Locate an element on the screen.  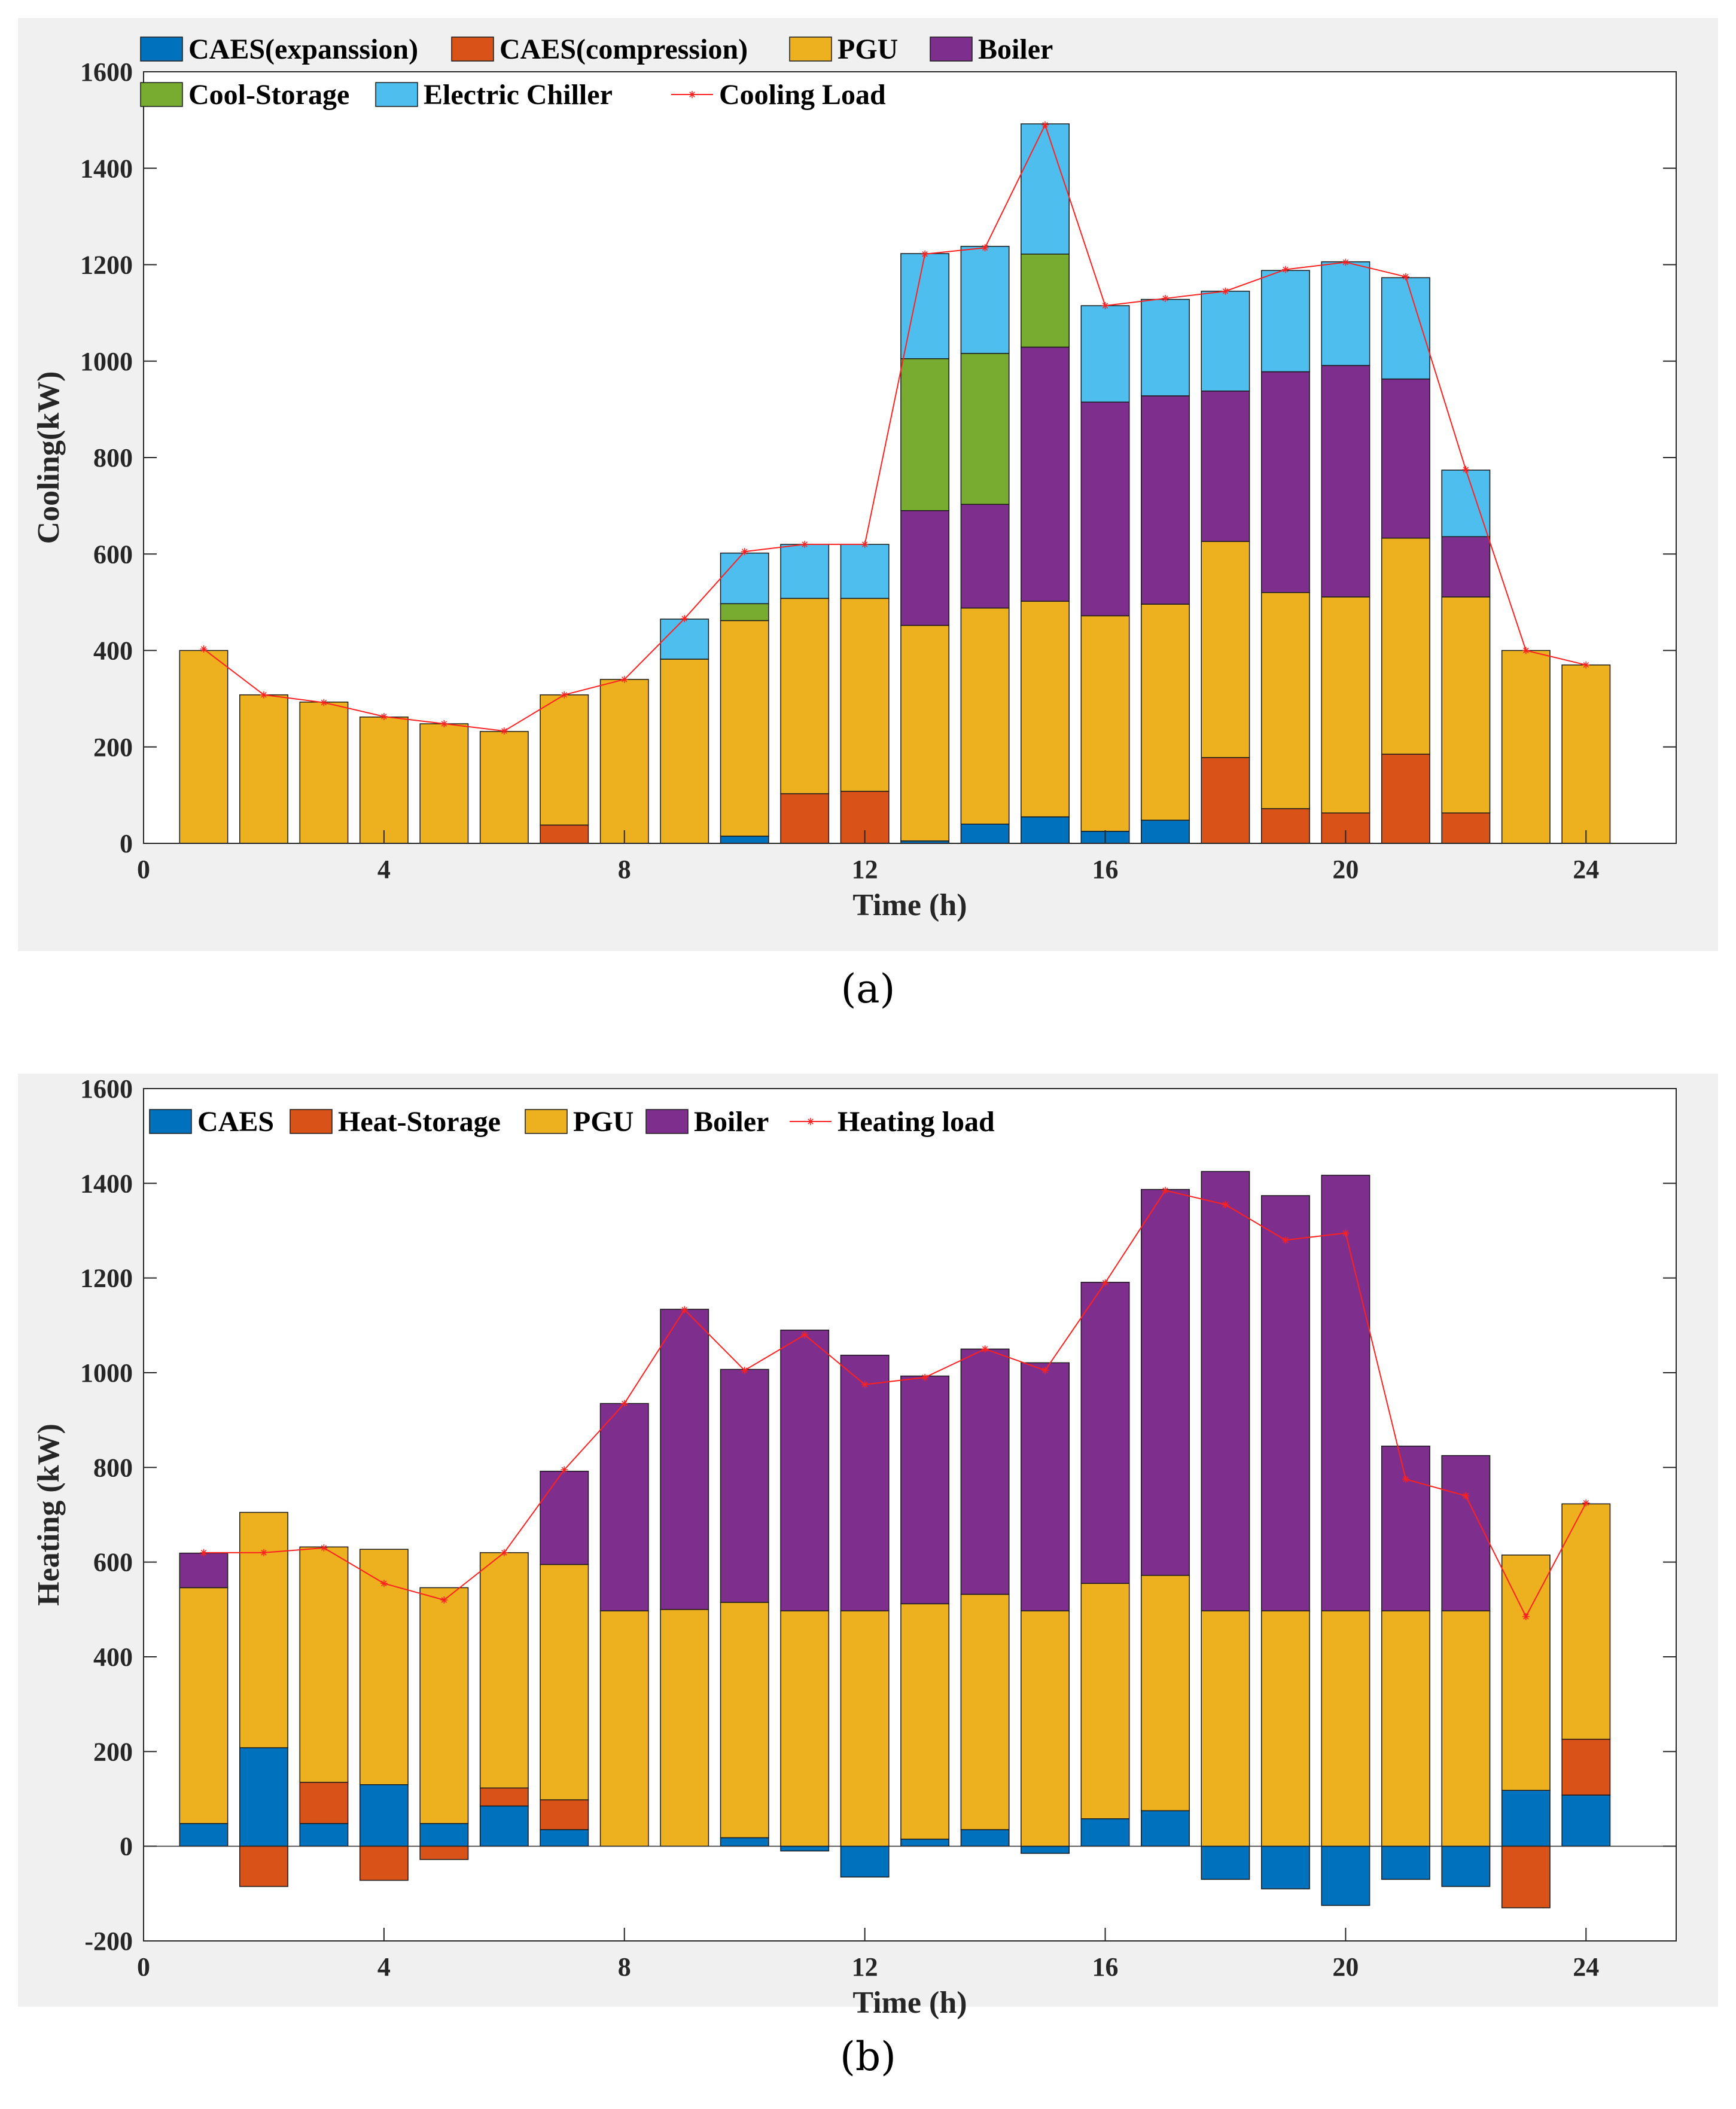
legend-label: Cooling Load is located at coordinates (803, 95).